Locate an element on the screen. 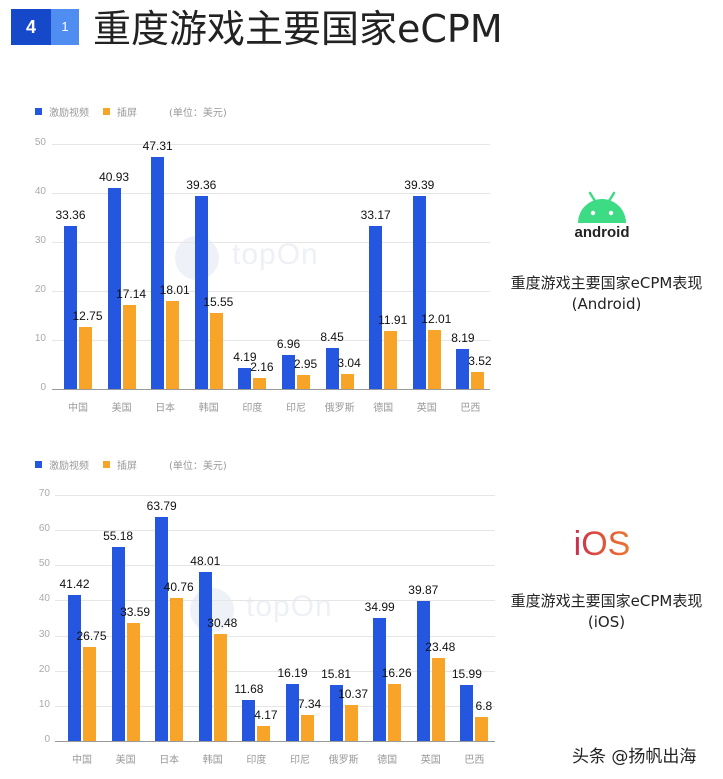 This screenshot has height=779, width=723. section-badge-secondary: 1 is located at coordinates (65, 27).